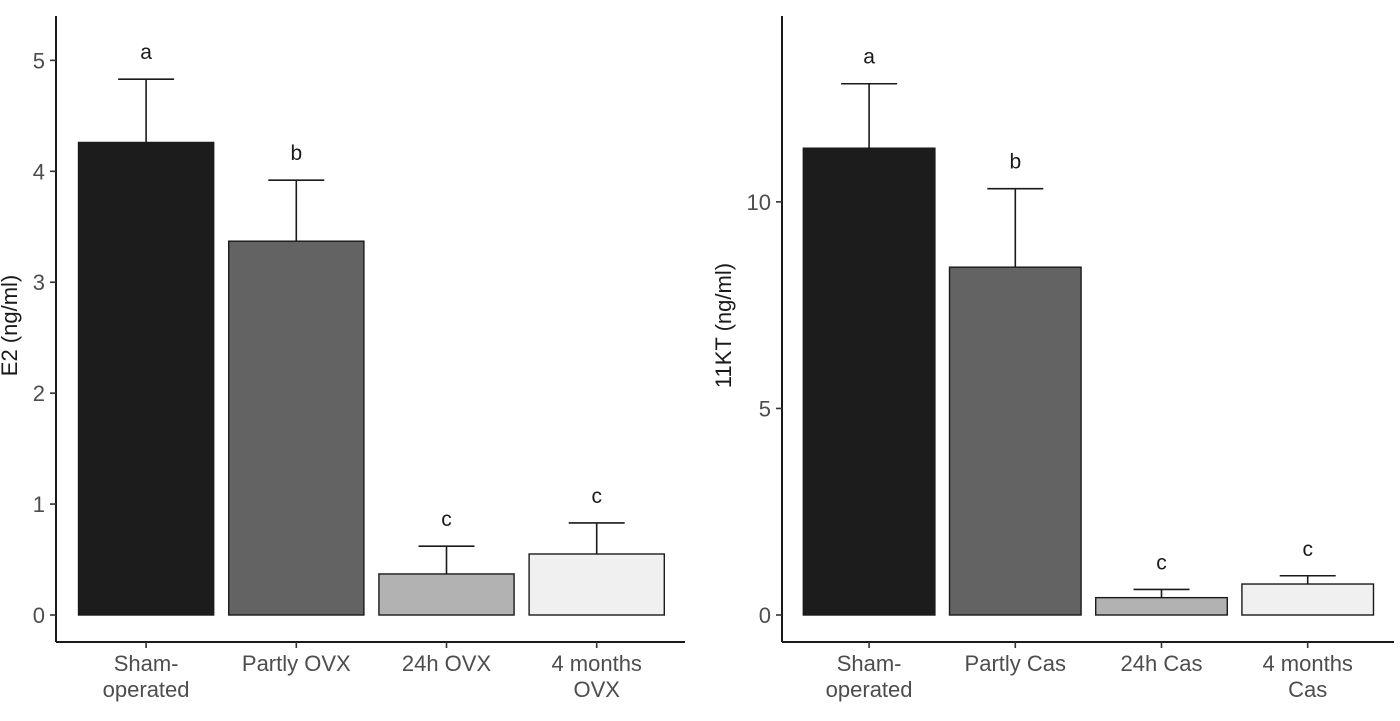 Image resolution: width=1400 pixels, height=721 pixels. Describe the element at coordinates (39, 393) in the screenshot. I see `y-tick-label: 2` at that location.